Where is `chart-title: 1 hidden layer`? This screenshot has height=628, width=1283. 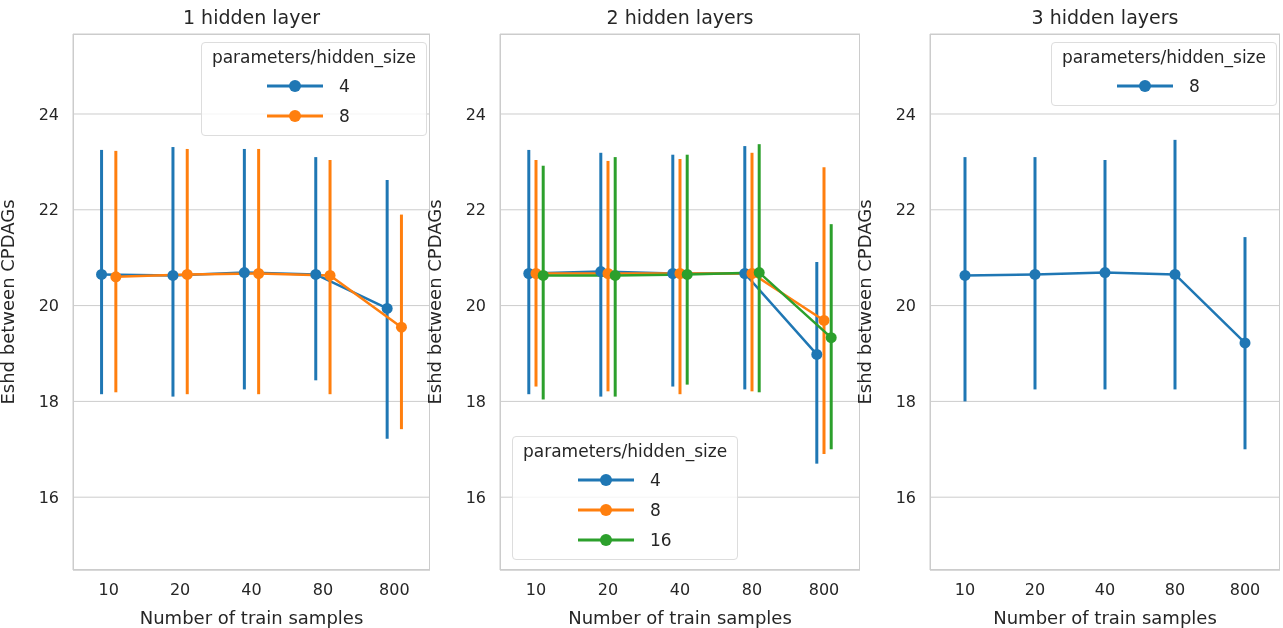
chart-title: 1 hidden layer is located at coordinates (251, 17).